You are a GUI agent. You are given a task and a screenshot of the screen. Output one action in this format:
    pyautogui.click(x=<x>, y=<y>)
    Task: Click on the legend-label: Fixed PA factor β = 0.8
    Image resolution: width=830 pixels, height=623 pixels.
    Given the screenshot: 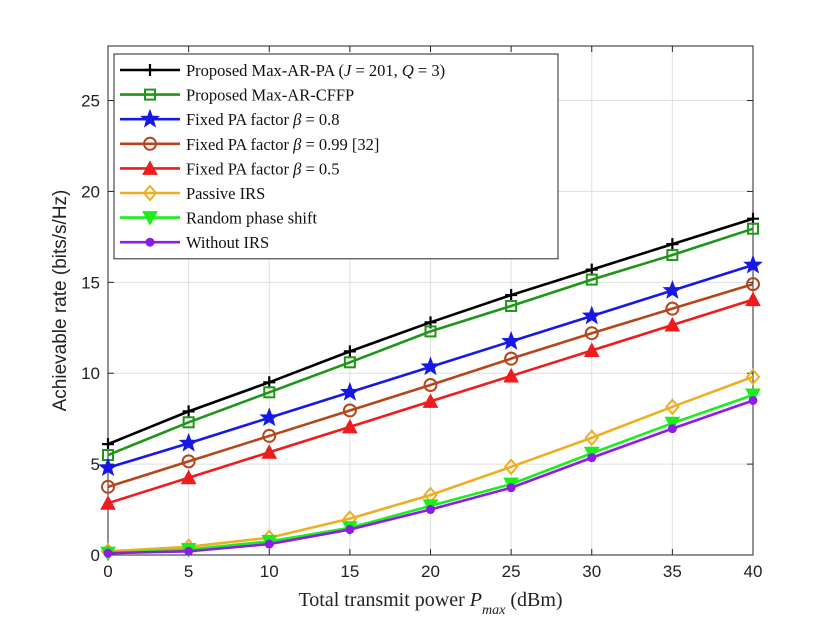 What is the action you would take?
    pyautogui.click(x=263, y=119)
    